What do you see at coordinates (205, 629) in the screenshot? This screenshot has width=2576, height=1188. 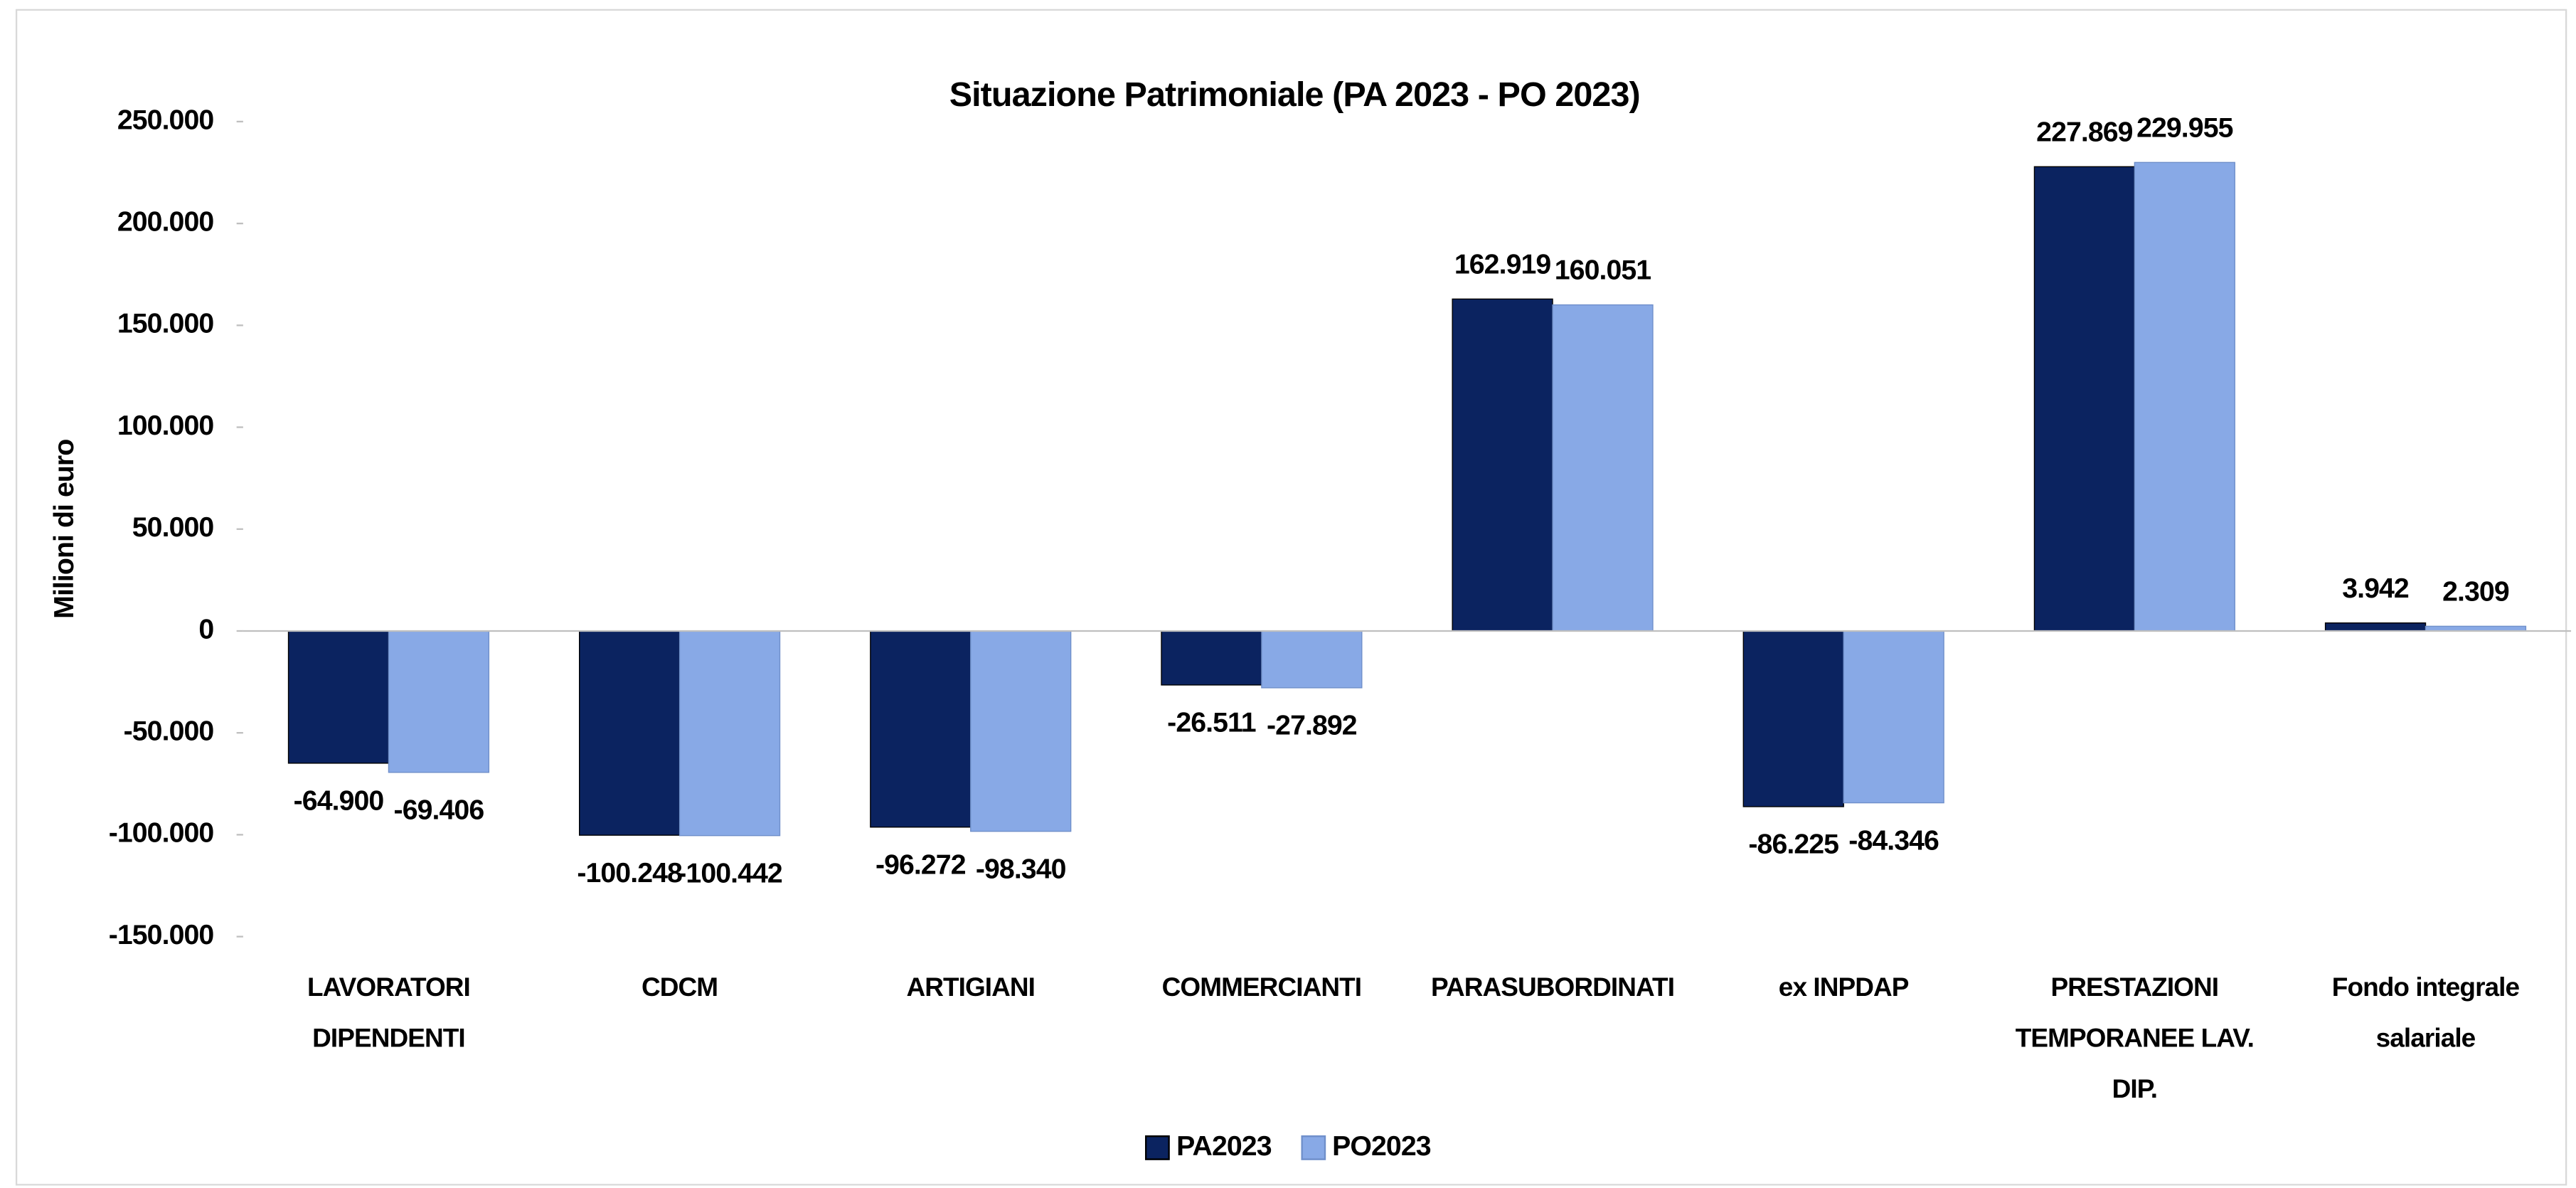 I see `y-tick-label: 0` at bounding box center [205, 629].